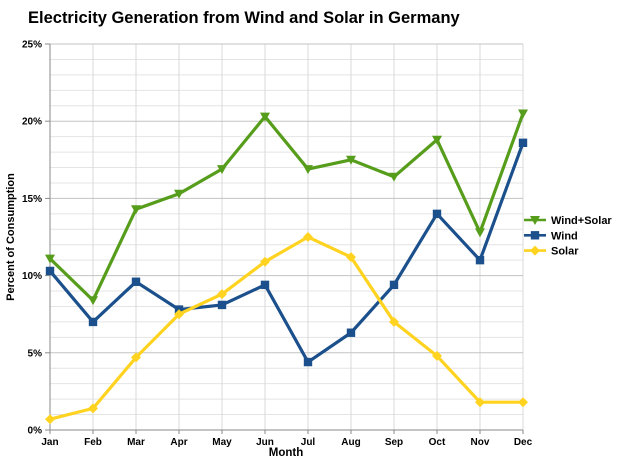  I want to click on x-tick-label: Feb, so click(93, 442).